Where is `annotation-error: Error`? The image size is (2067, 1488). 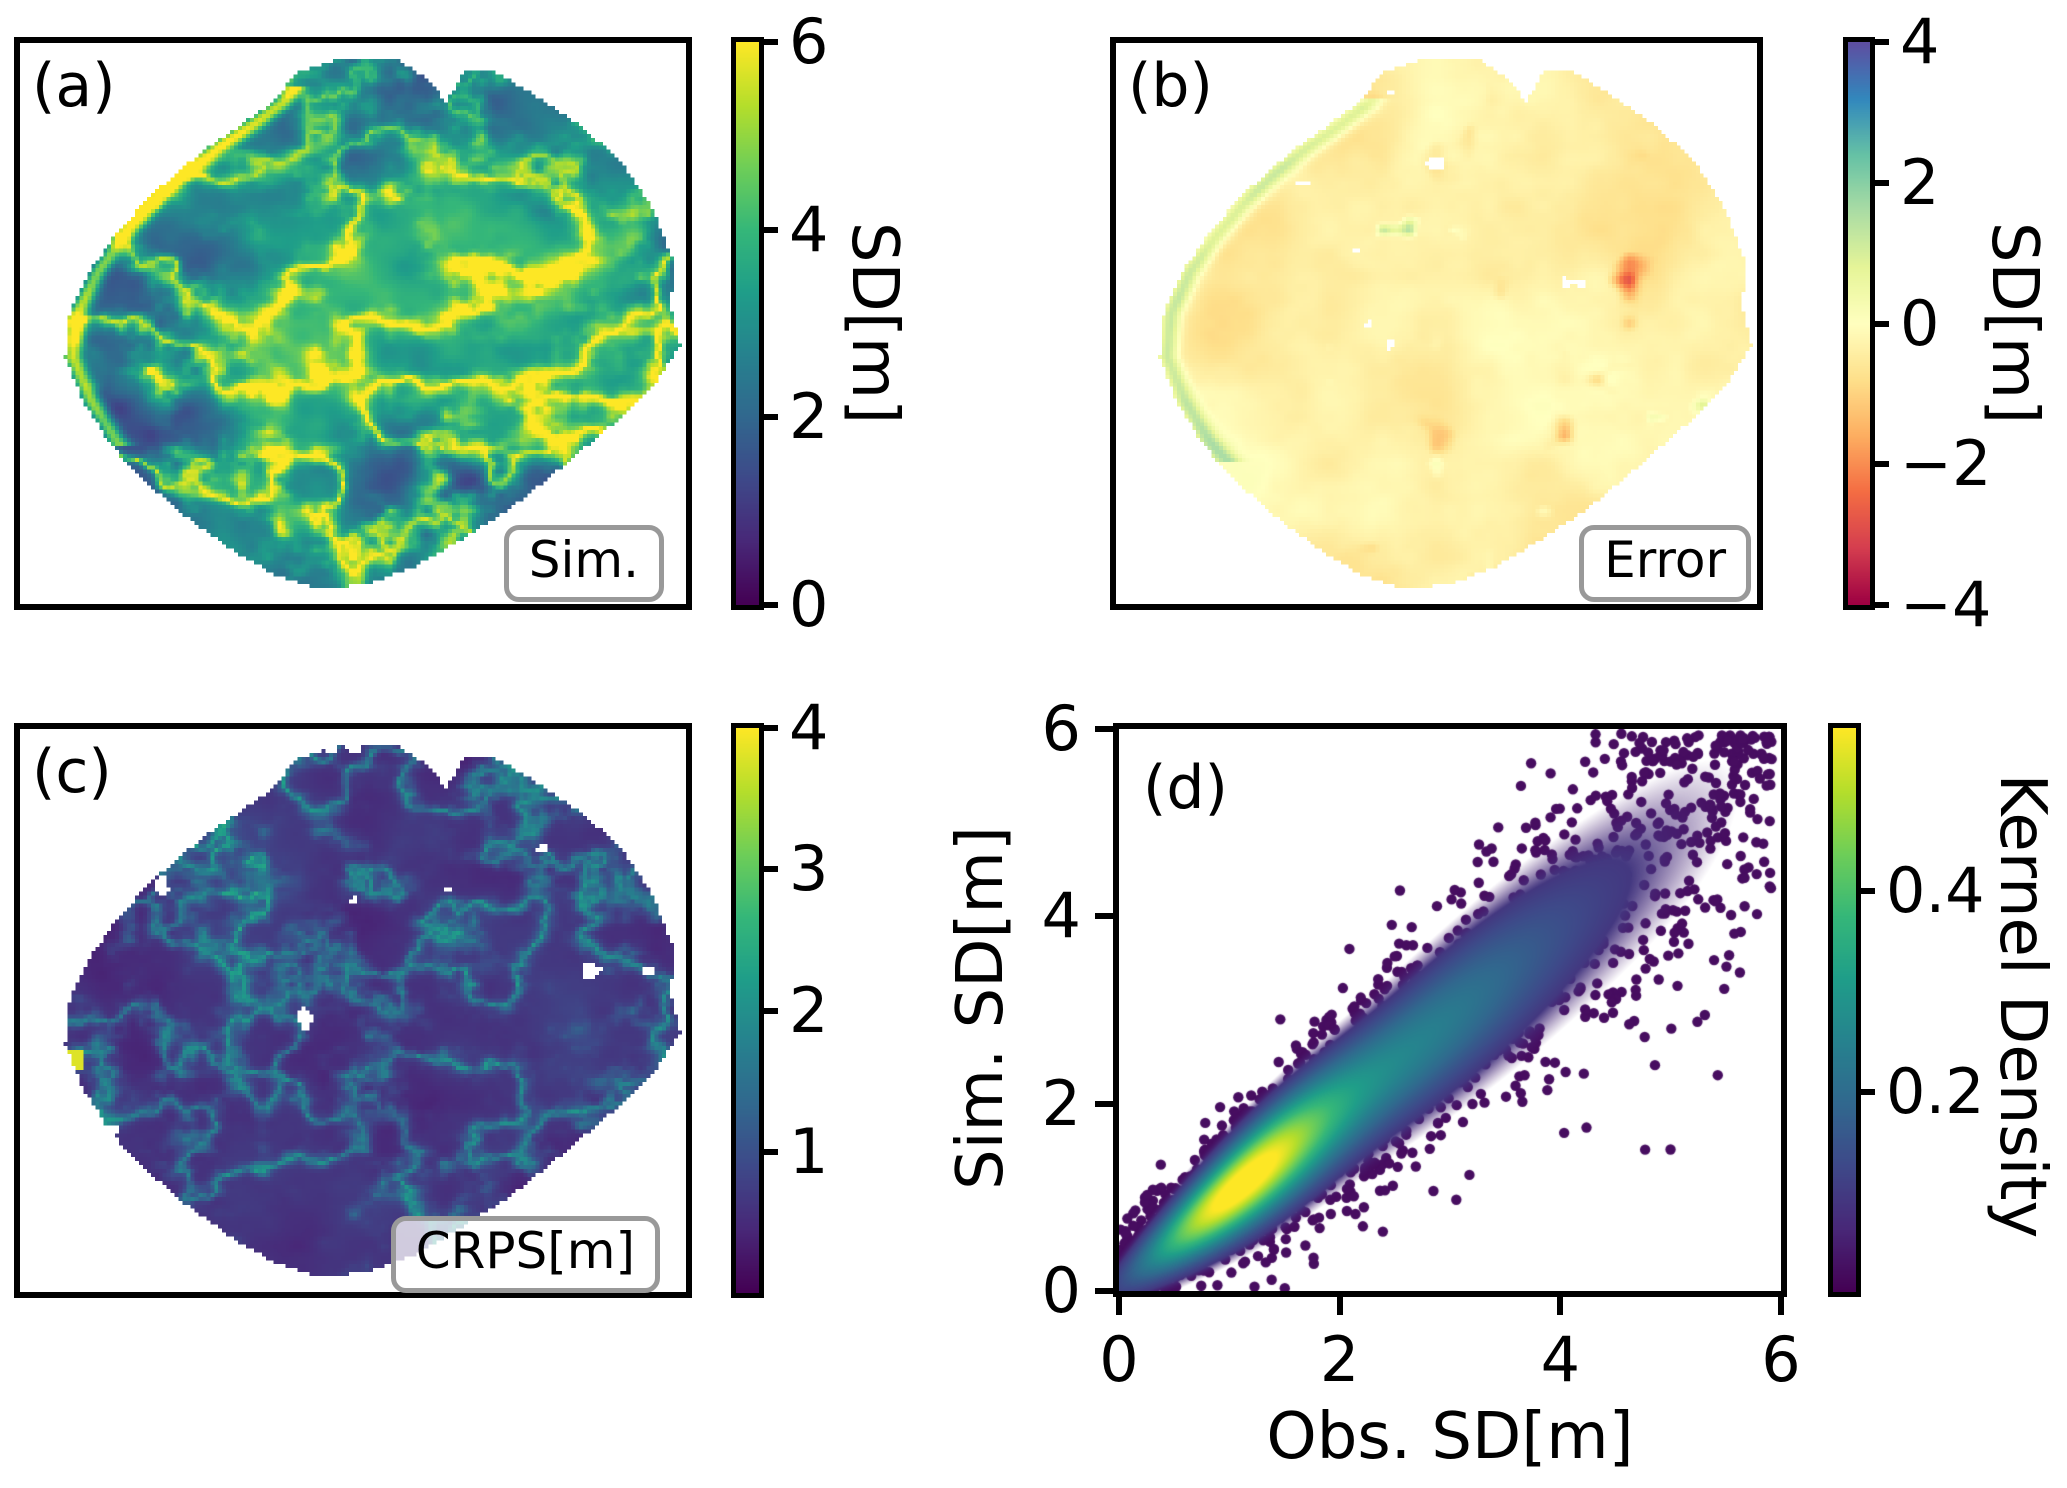 annotation-error: Error is located at coordinates (1665, 563).